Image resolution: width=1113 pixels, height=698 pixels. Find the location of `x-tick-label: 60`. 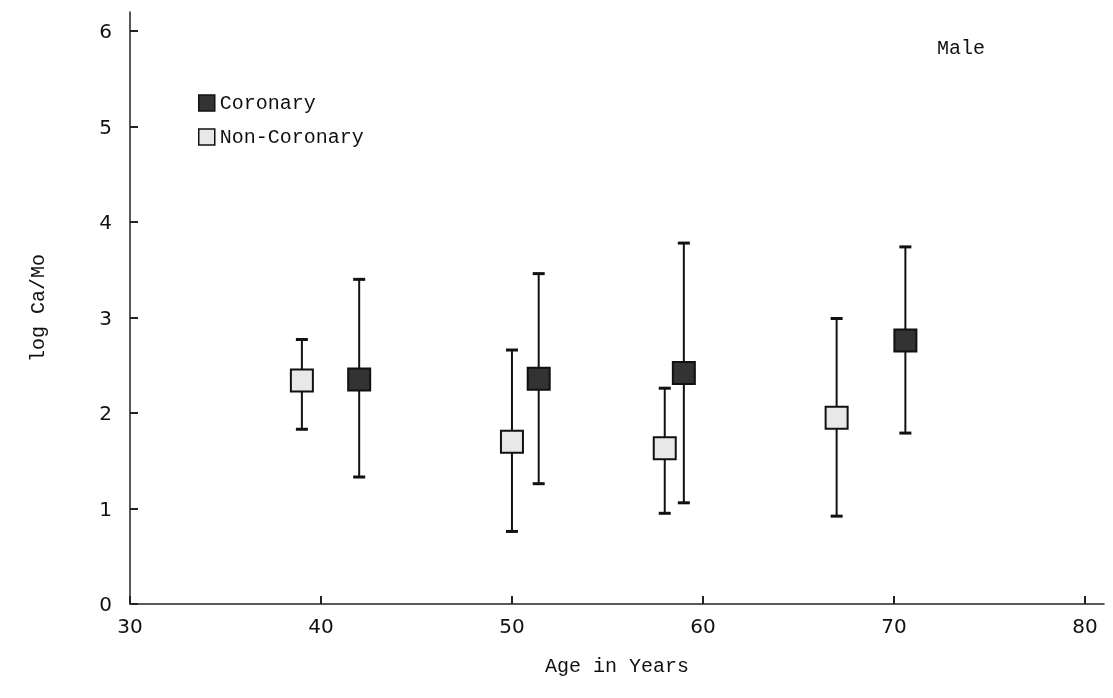

x-tick-label: 60 is located at coordinates (703, 626).